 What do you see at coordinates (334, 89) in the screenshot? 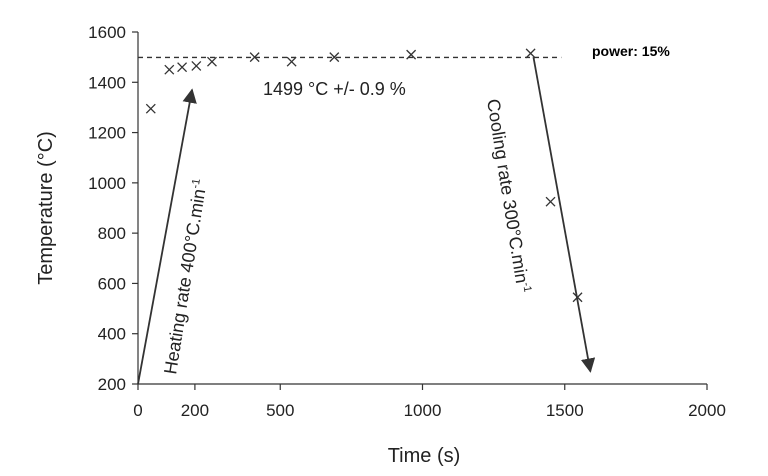
I see `plateau-annotation: 1499 °C +/- 0.9 %` at bounding box center [334, 89].